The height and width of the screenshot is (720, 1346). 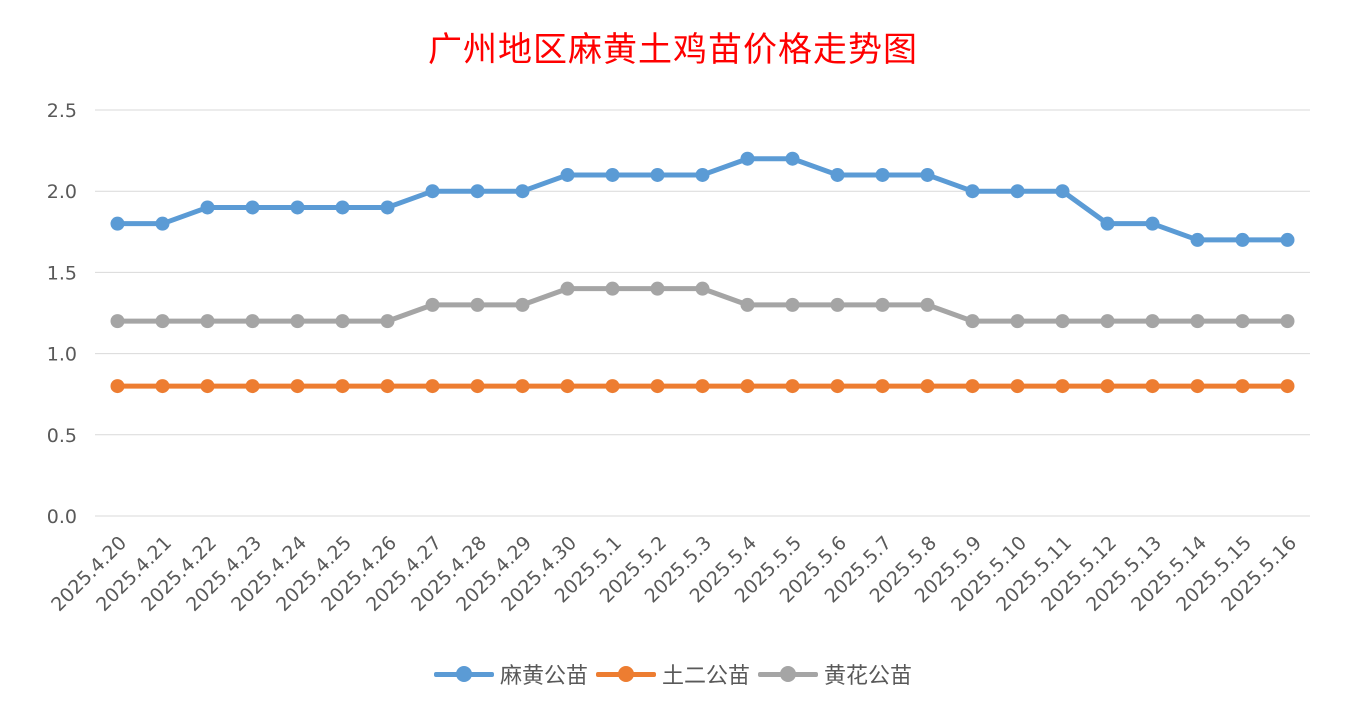 What do you see at coordinates (543, 676) in the screenshot?
I see `legend-label: 麻黄公苗` at bounding box center [543, 676].